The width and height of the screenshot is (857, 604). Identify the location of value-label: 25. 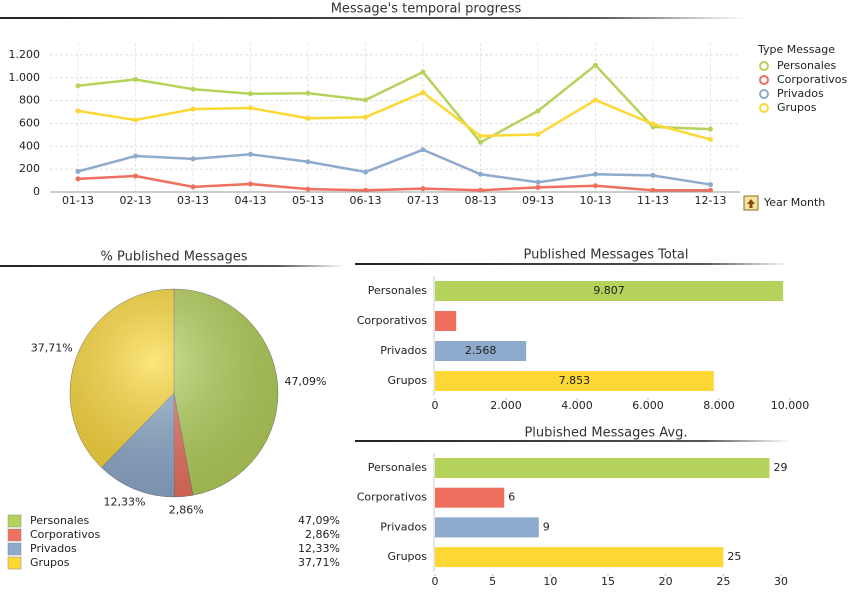
(734, 556).